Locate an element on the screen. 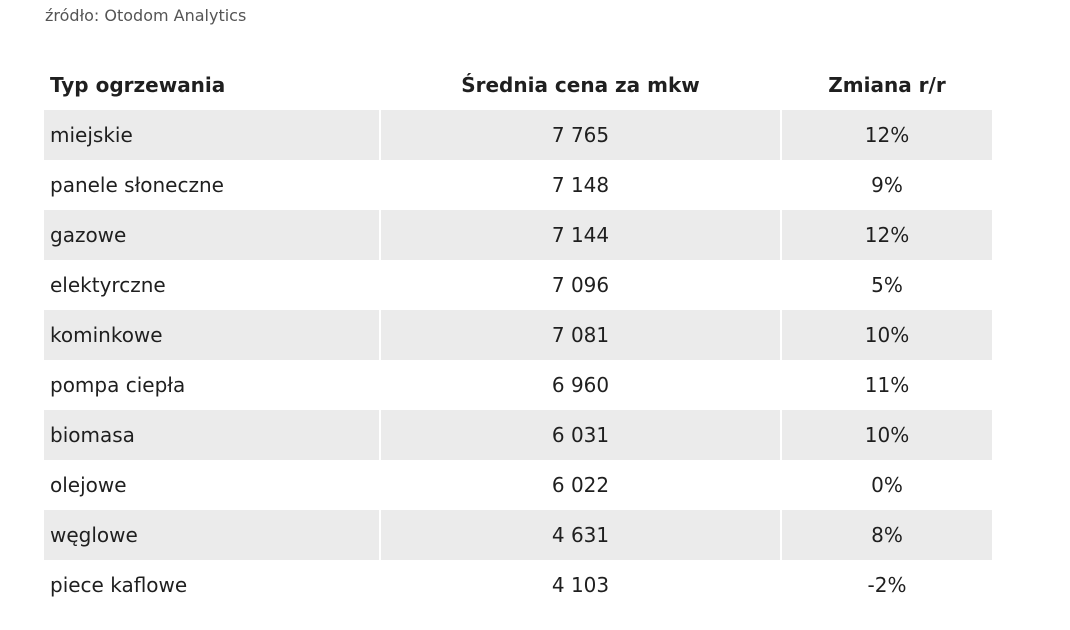  header-cell: Średnia cena za mkw is located at coordinates (580, 85).